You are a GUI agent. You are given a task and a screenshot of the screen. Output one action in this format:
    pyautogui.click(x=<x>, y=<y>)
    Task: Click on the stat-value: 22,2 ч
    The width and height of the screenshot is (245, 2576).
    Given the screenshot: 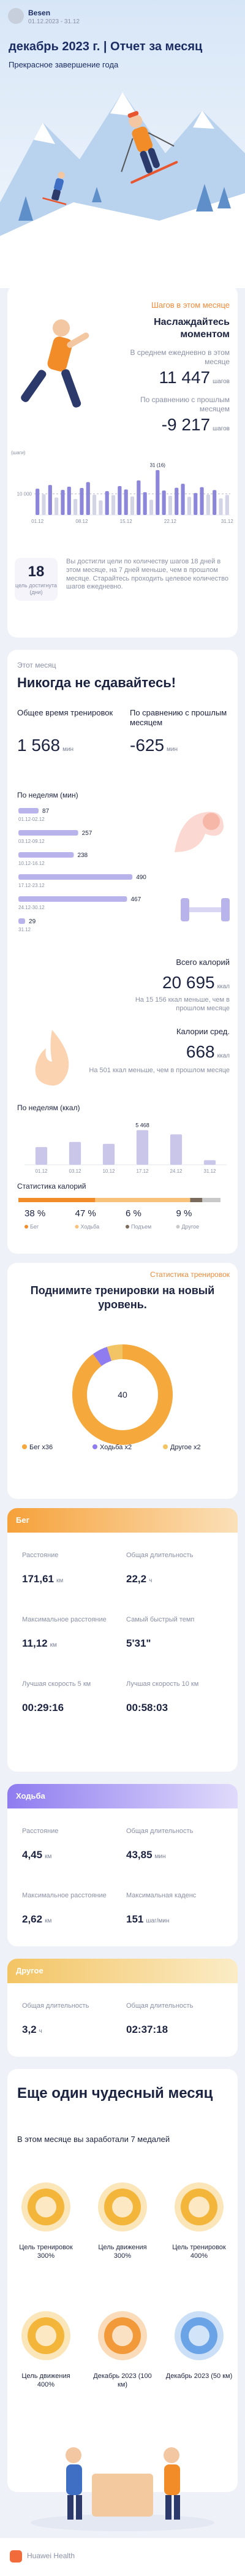 What is the action you would take?
    pyautogui.click(x=169, y=1578)
    